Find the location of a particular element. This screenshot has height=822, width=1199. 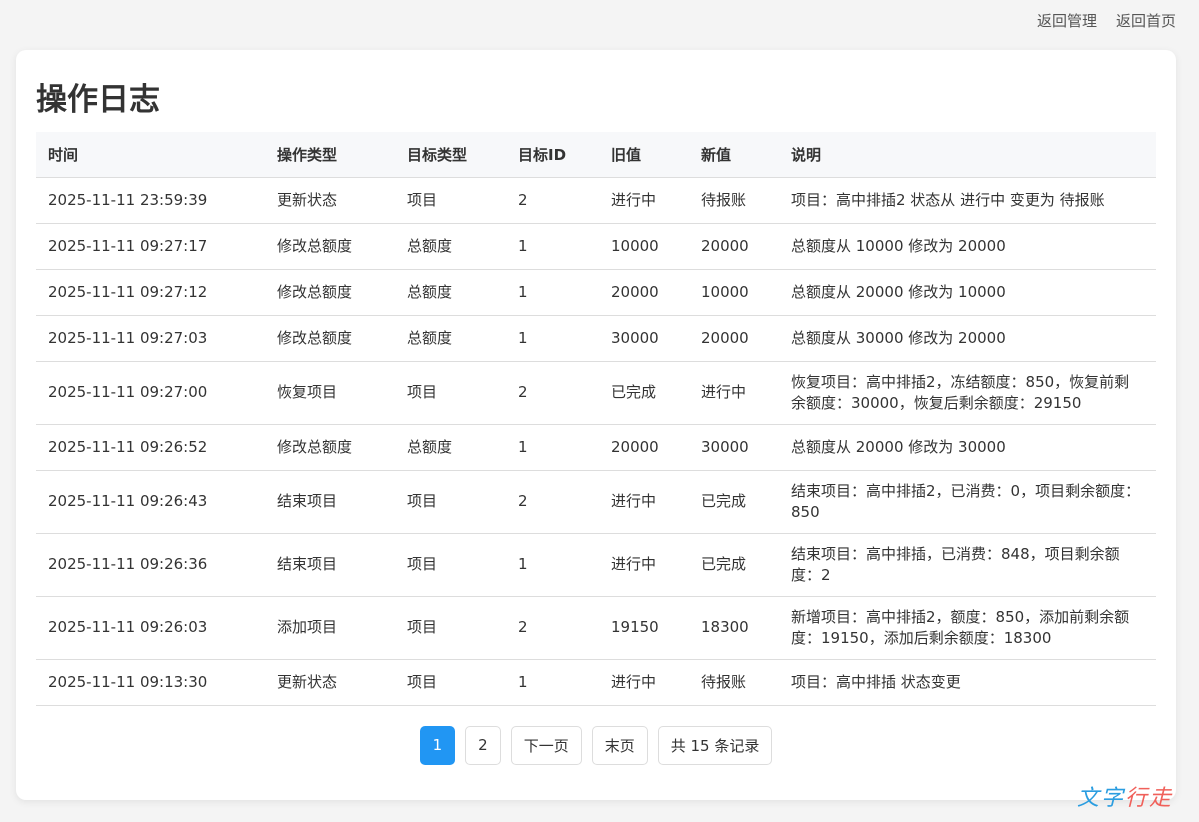

page-1-button: 1 is located at coordinates (437, 745).